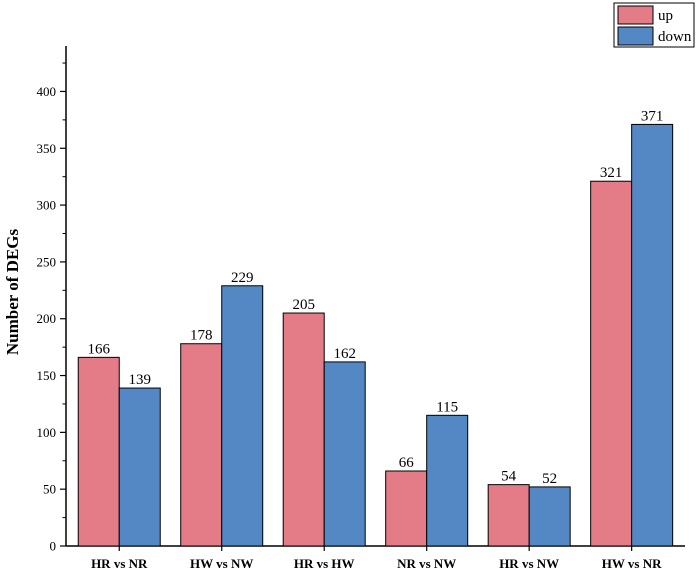 This screenshot has width=699, height=575. What do you see at coordinates (47, 205) in the screenshot?
I see `y-tick-label: 300` at bounding box center [47, 205].